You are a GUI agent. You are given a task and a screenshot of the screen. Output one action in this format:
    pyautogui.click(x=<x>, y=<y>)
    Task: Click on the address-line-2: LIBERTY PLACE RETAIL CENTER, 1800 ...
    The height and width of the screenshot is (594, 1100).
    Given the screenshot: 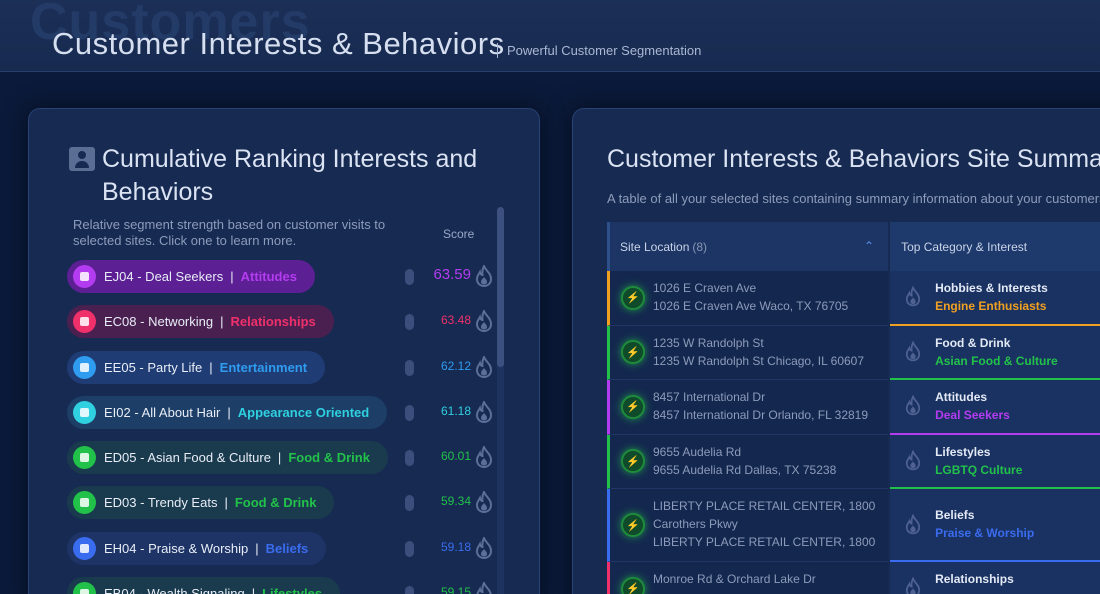 What is the action you would take?
    pyautogui.click(x=764, y=551)
    